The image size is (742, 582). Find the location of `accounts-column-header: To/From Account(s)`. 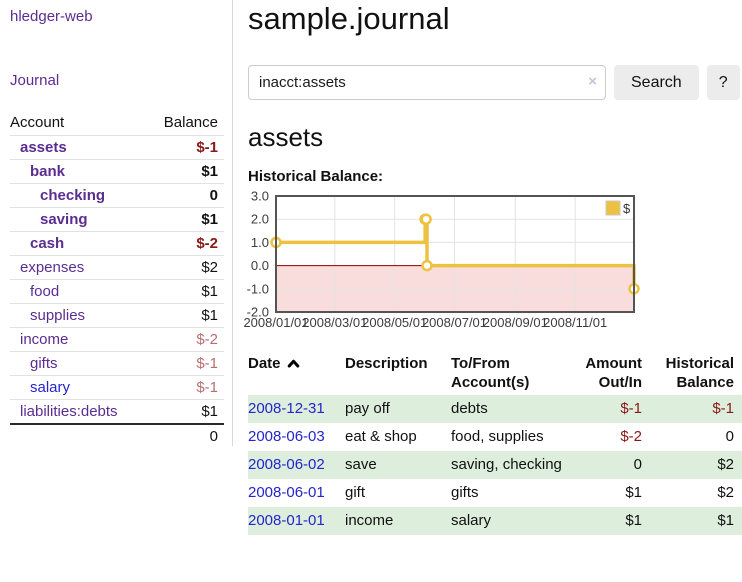

accounts-column-header: To/From Account(s) is located at coordinates (490, 373).